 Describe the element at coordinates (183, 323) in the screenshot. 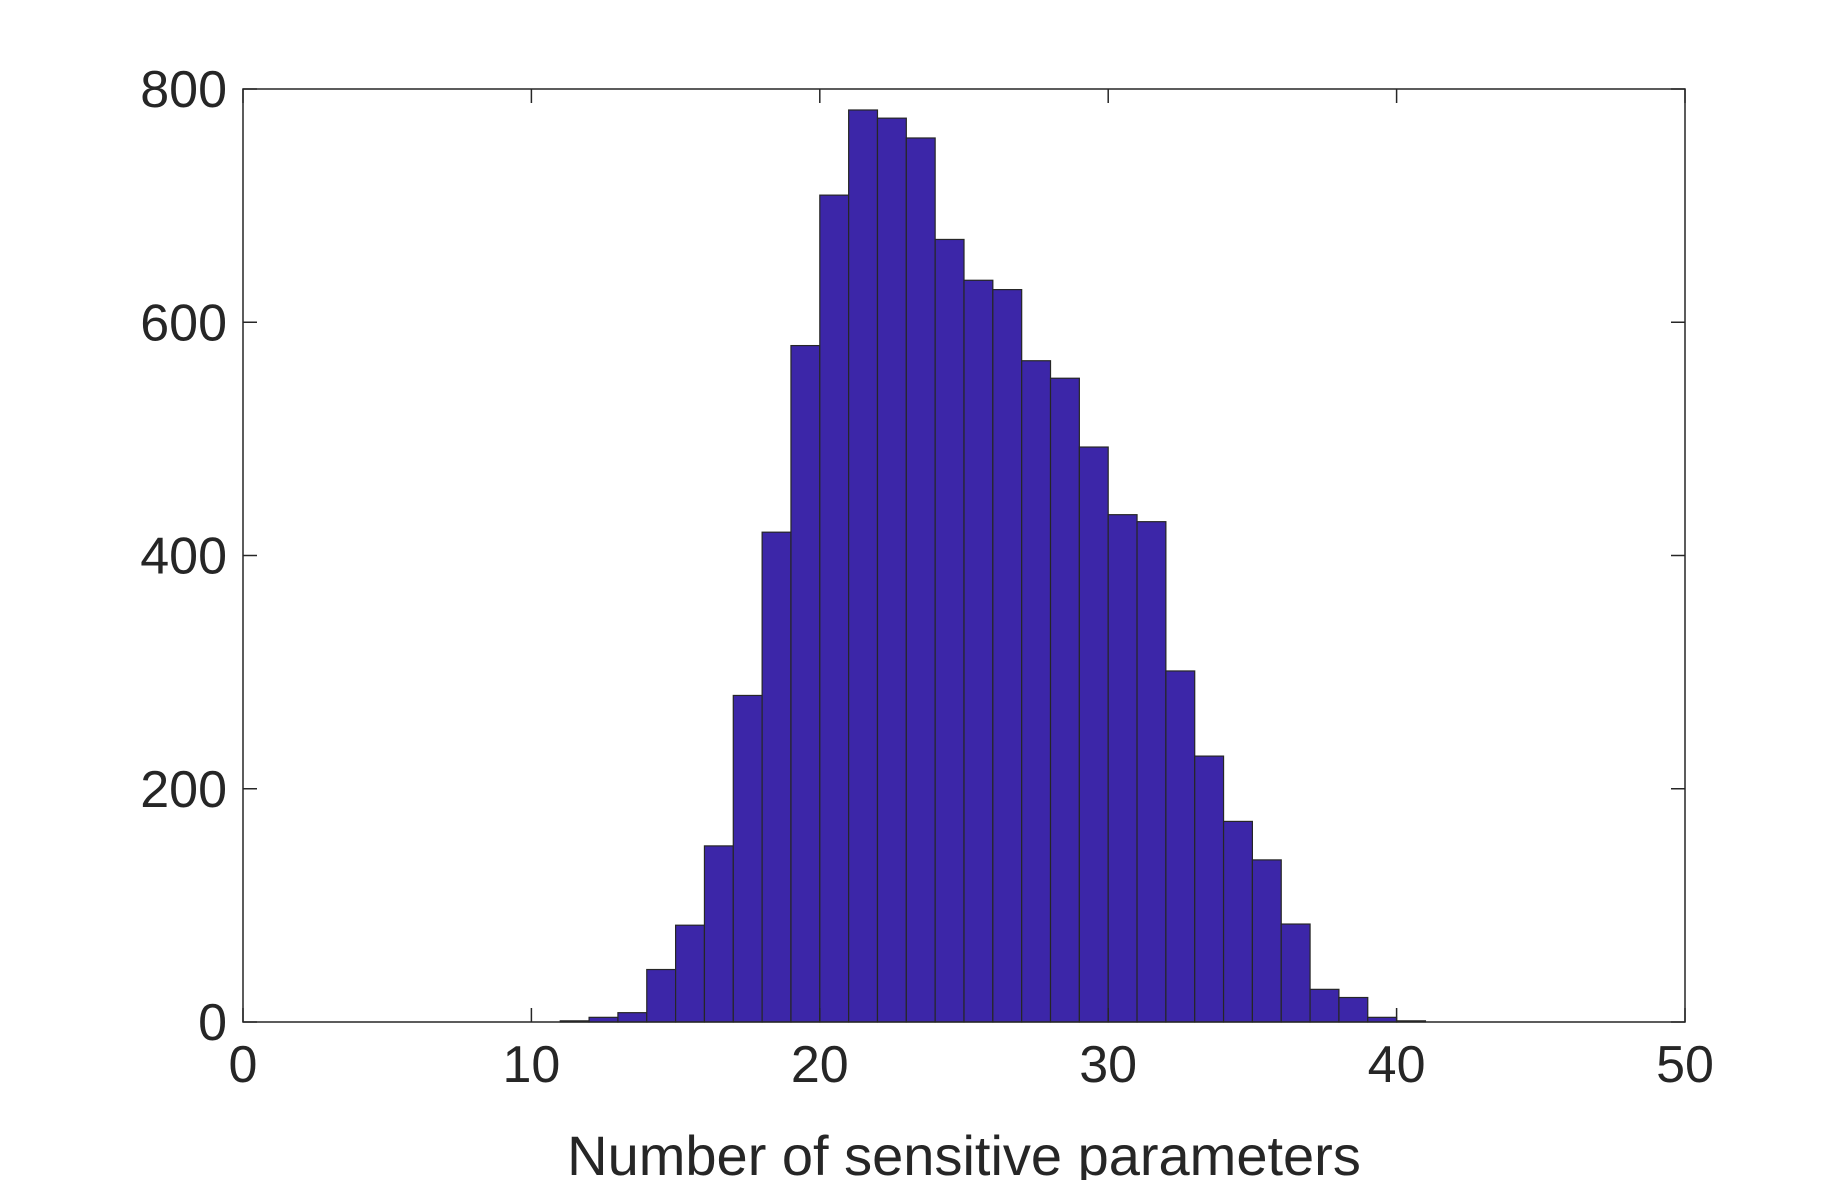

I see `y-tick-label: 600` at that location.